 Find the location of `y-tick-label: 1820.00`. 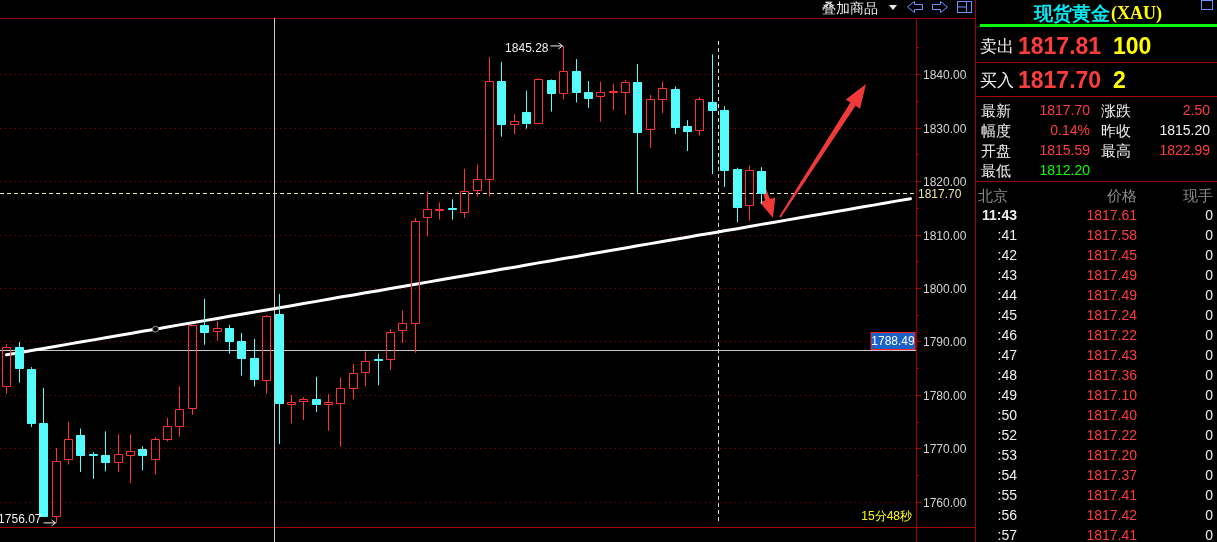

y-tick-label: 1820.00 is located at coordinates (945, 181).